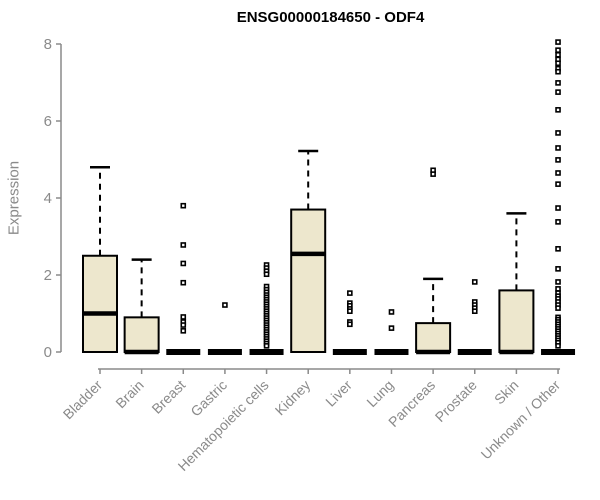 The width and height of the screenshot is (600, 500). I want to click on x-tick-label: Kidney, so click(293, 398).